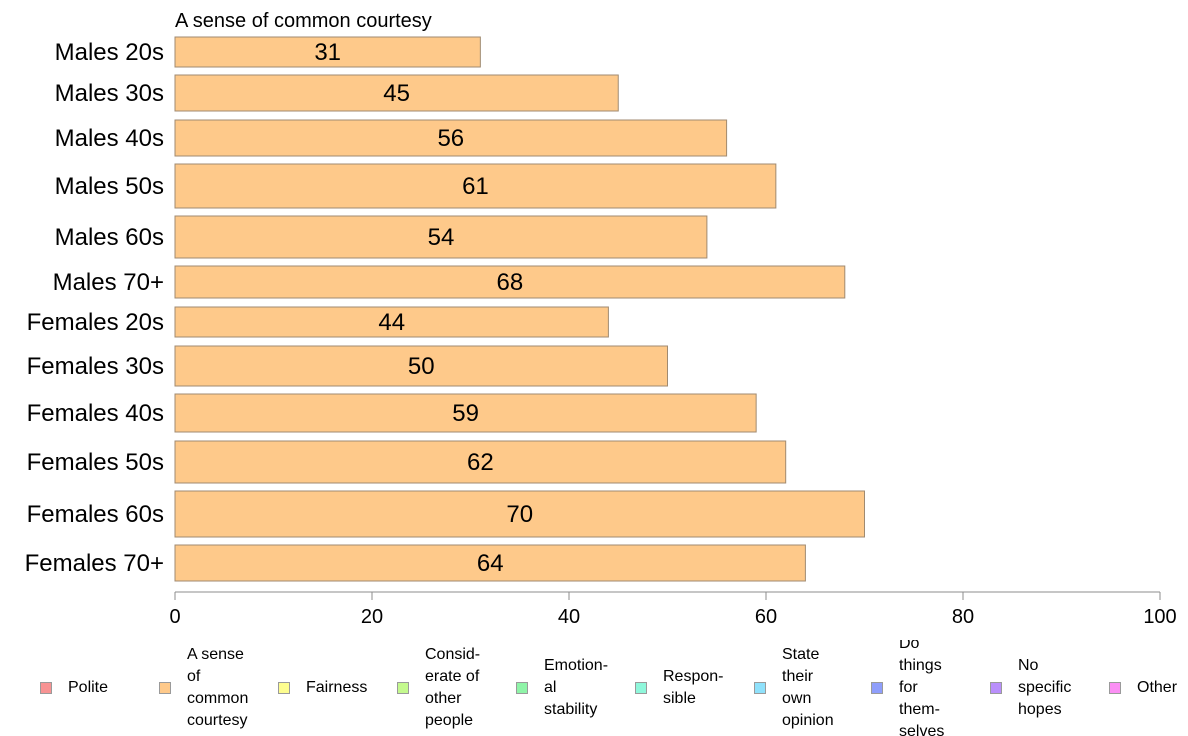 Image resolution: width=1188 pixels, height=736 pixels. I want to click on legend-label: Emotion- al stability, so click(576, 687).